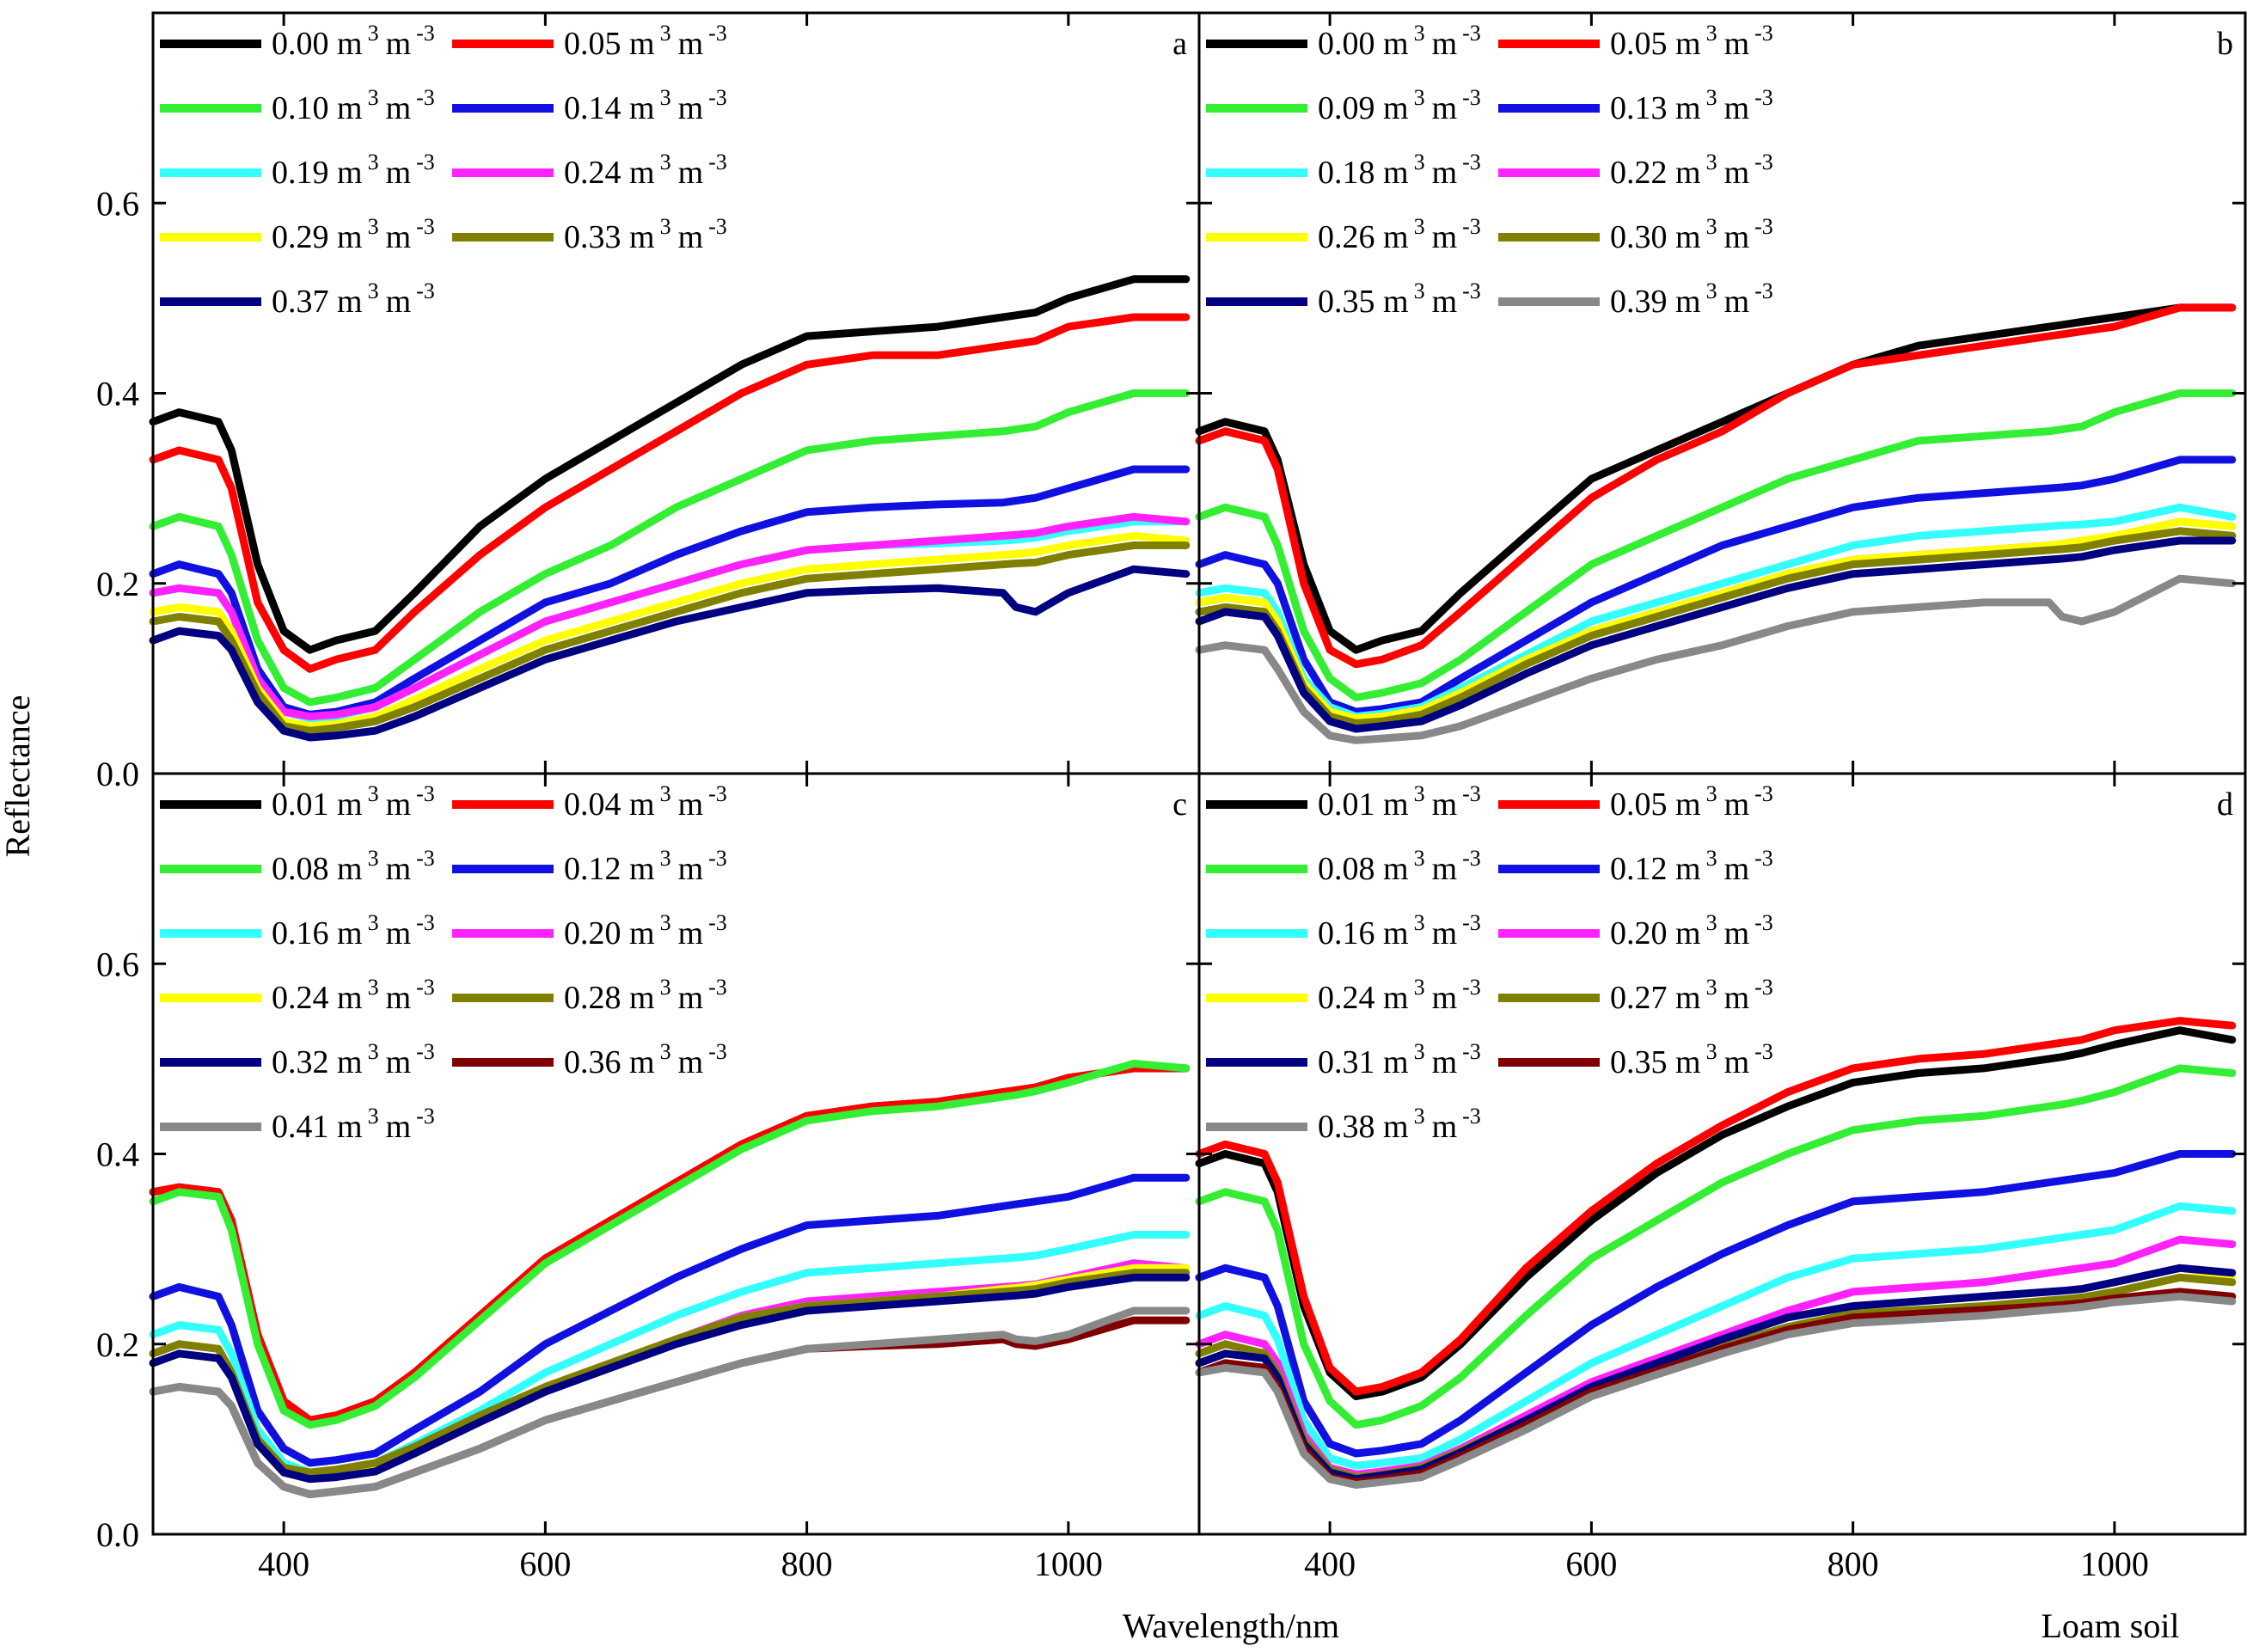 The width and height of the screenshot is (2259, 1652). I want to click on legend-label-0.13: 0.13 m 3 m -3, so click(1692, 105).